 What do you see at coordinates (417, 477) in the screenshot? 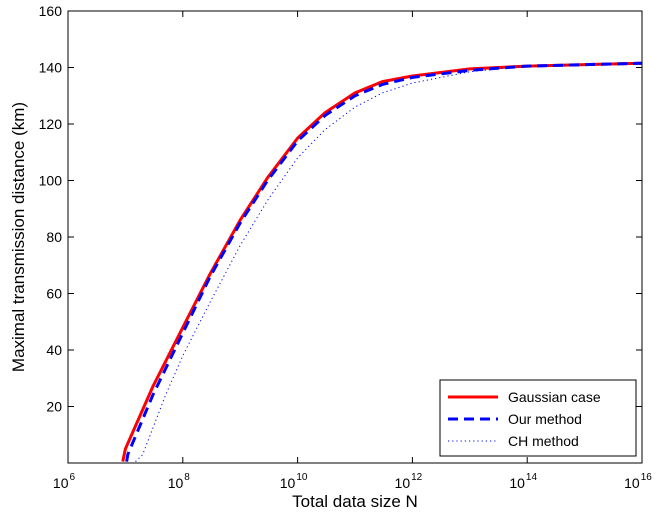
I see `x-tick-exponent-4: 12` at bounding box center [417, 477].